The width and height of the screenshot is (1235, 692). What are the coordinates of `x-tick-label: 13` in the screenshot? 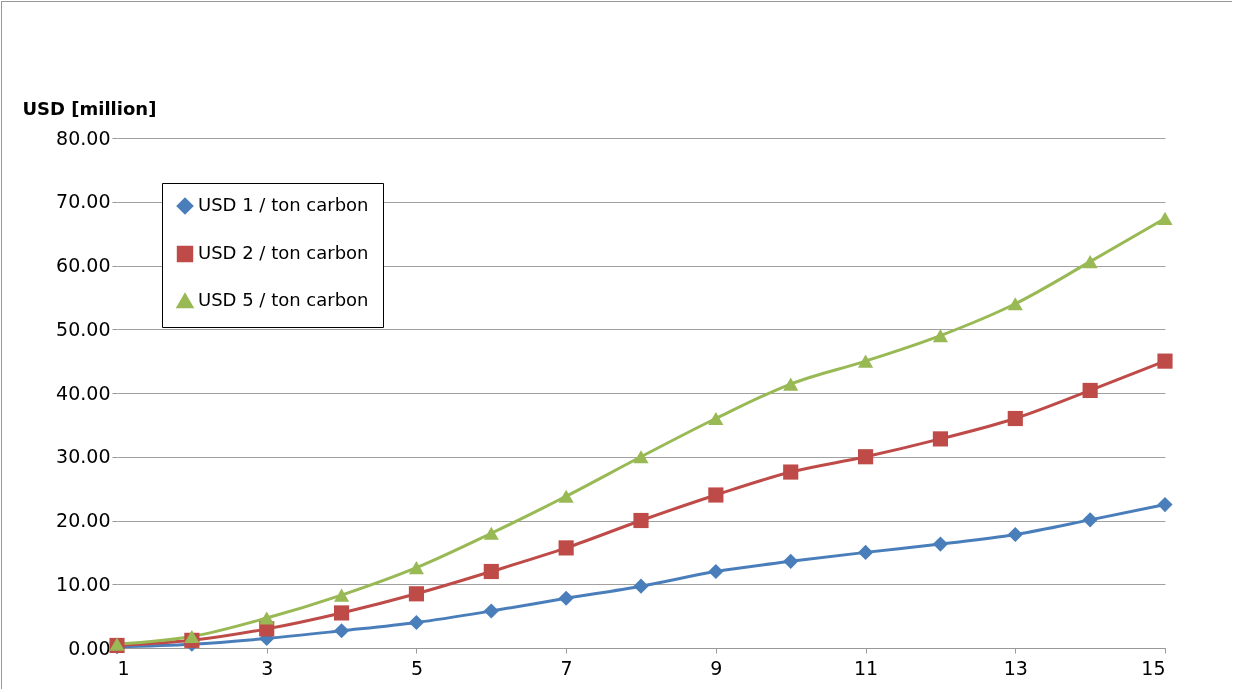 It's located at (1015, 667).